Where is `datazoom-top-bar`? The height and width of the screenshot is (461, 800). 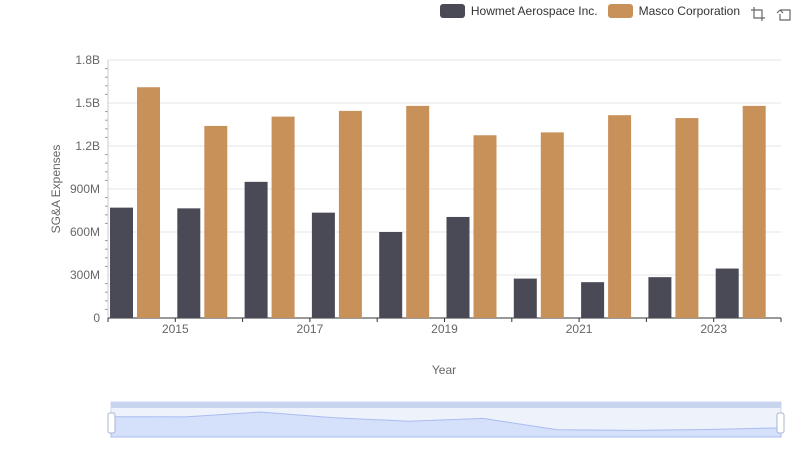
datazoom-top-bar is located at coordinates (446, 405).